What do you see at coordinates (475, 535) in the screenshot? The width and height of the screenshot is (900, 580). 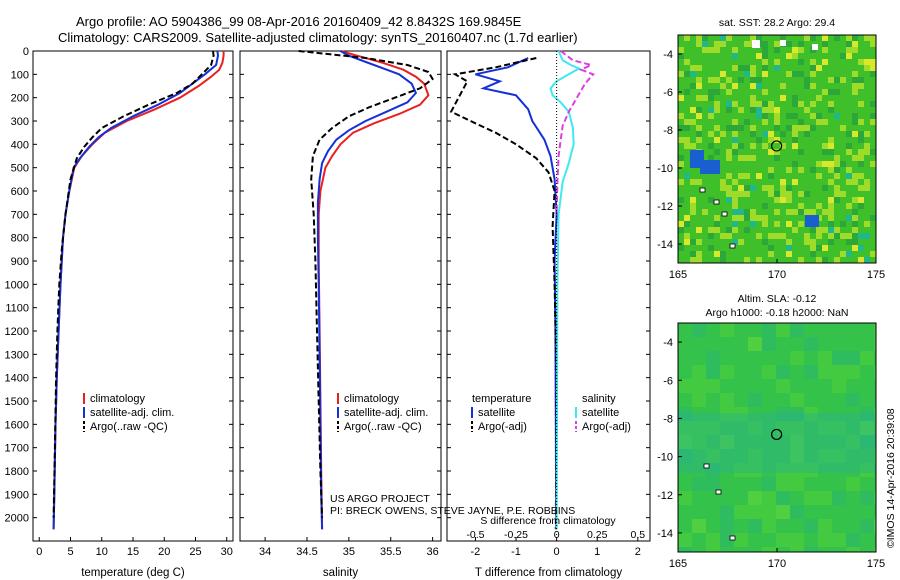 I see `top-tick-label: -0.5` at bounding box center [475, 535].